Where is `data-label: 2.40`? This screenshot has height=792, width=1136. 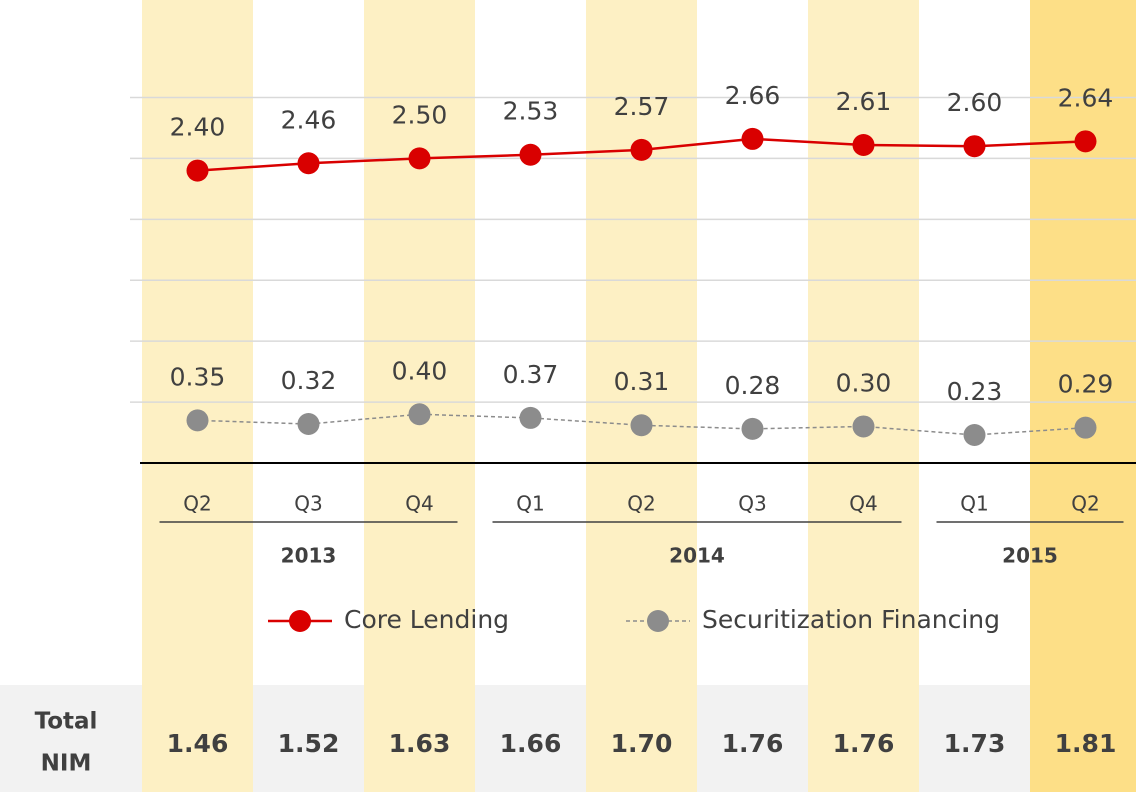 data-label: 2.40 is located at coordinates (198, 127).